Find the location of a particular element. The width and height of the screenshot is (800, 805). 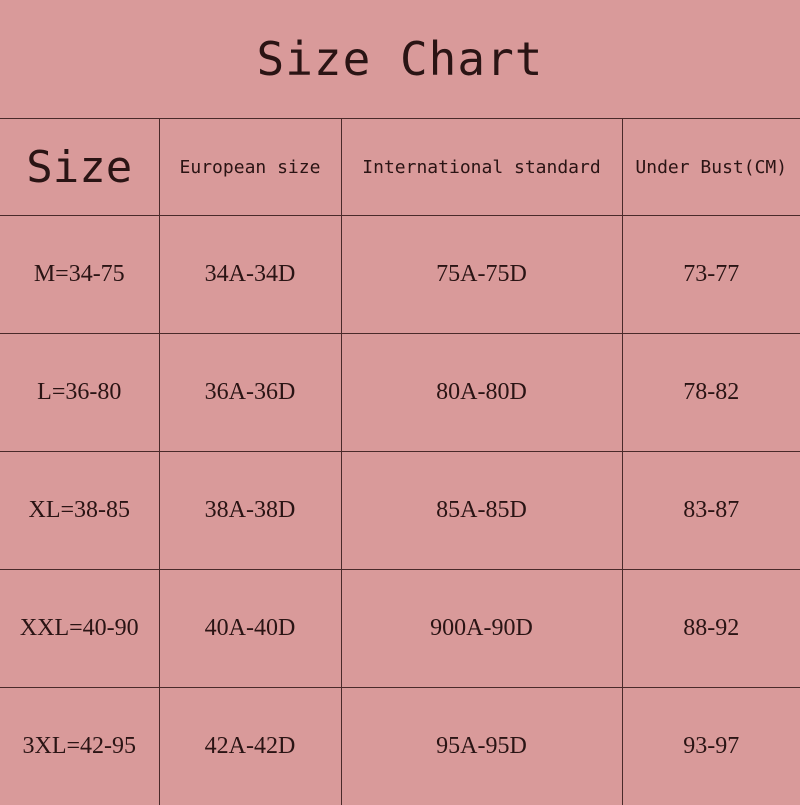

cell-international: 95A-95D is located at coordinates (481, 746).